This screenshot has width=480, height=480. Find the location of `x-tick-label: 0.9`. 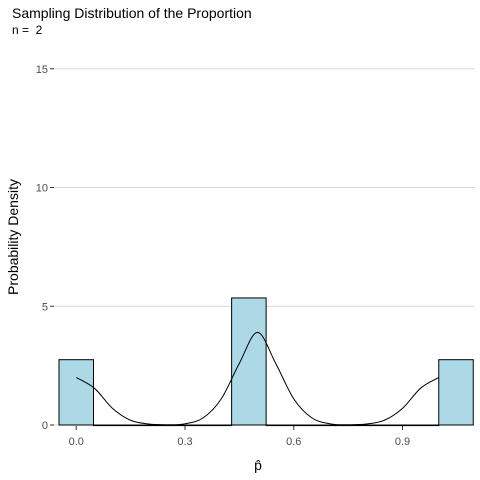

x-tick-label: 0.9 is located at coordinates (402, 442).